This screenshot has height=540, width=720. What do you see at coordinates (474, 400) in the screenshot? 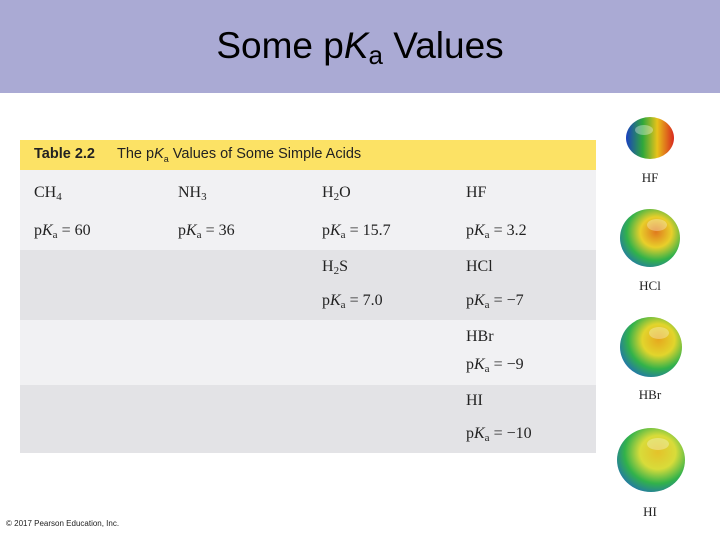
I see `formula-hi: HI` at bounding box center [474, 400].